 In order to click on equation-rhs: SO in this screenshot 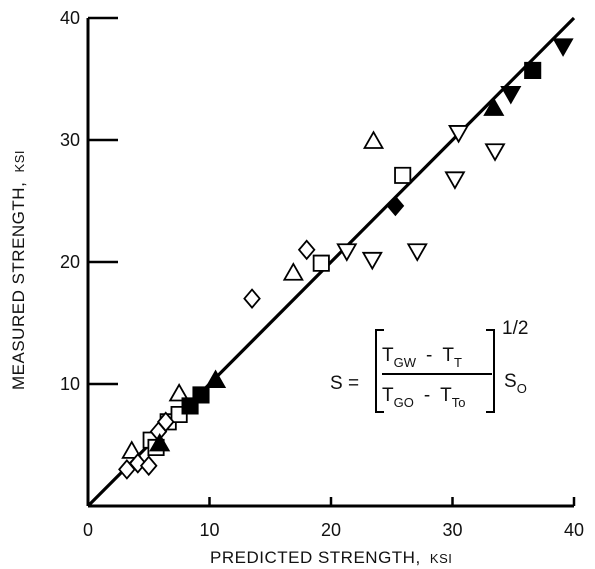, I will do `click(515, 383)`.